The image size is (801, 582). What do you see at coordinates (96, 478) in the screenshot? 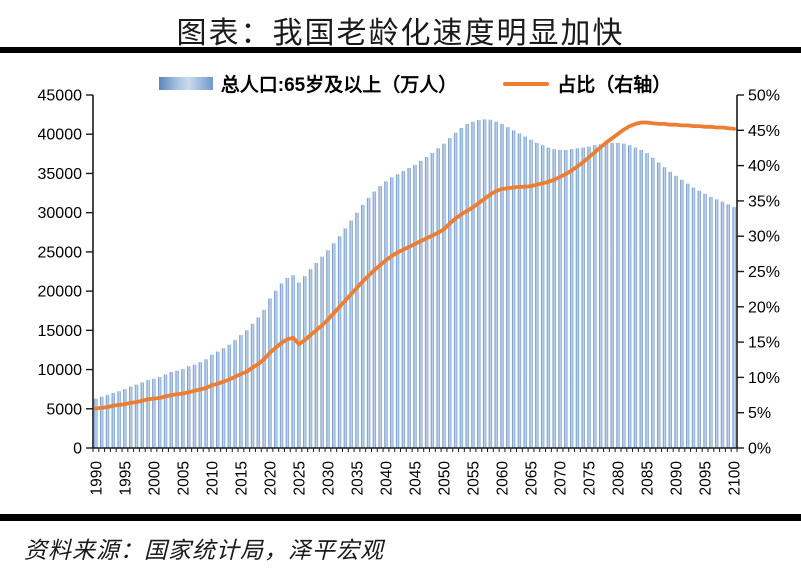
I see `svg-text: 1990` at bounding box center [96, 478].